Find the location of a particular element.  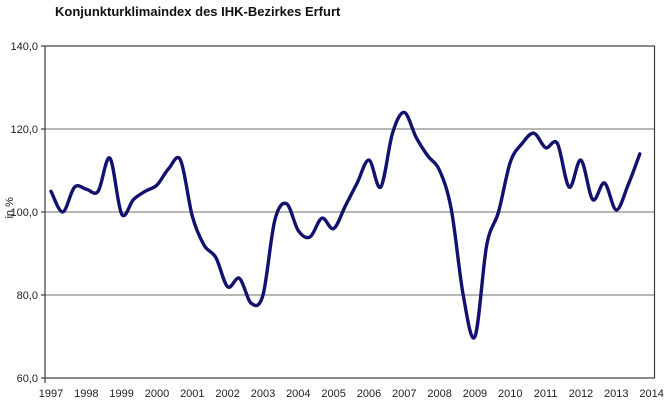

x-tick-label: 2009 is located at coordinates (475, 394).